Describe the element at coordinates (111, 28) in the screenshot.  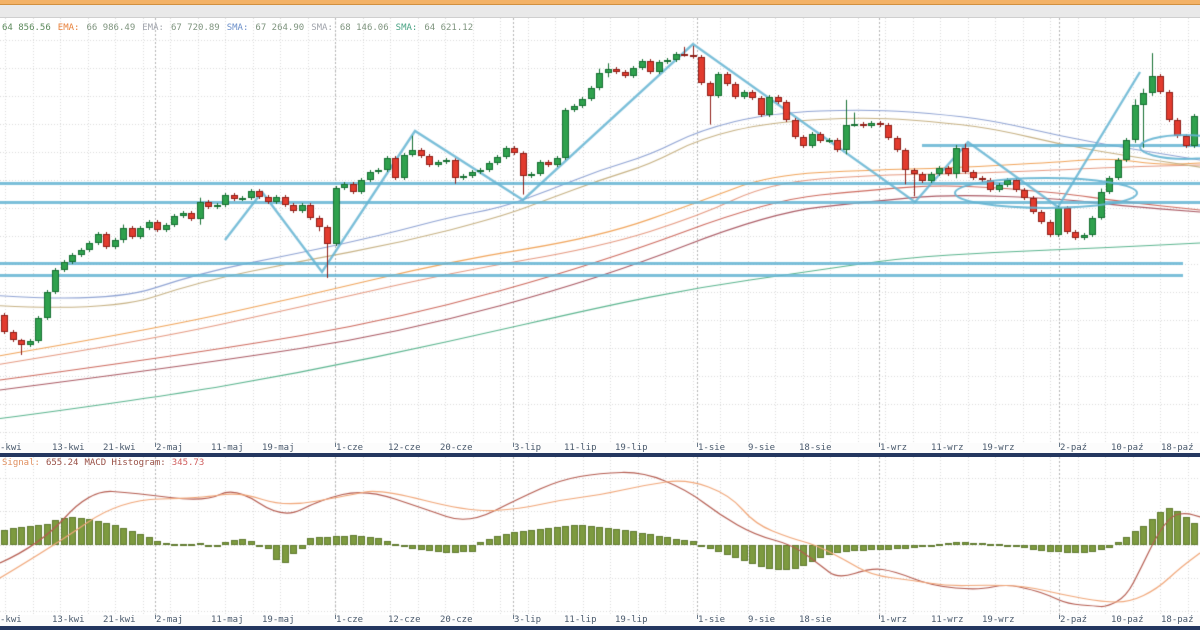
I see `price-legend-token: 66 986.49` at that location.